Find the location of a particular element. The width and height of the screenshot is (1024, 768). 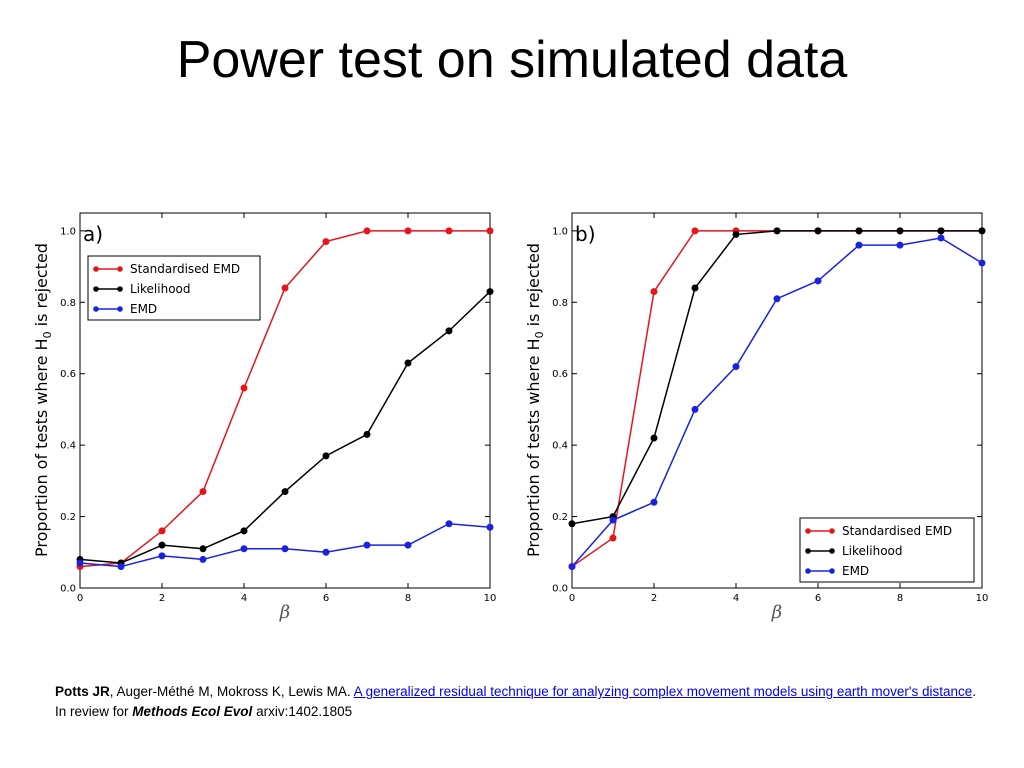

legend-b: Standardised EMD Likelihood EMD is located at coordinates (887, 550).